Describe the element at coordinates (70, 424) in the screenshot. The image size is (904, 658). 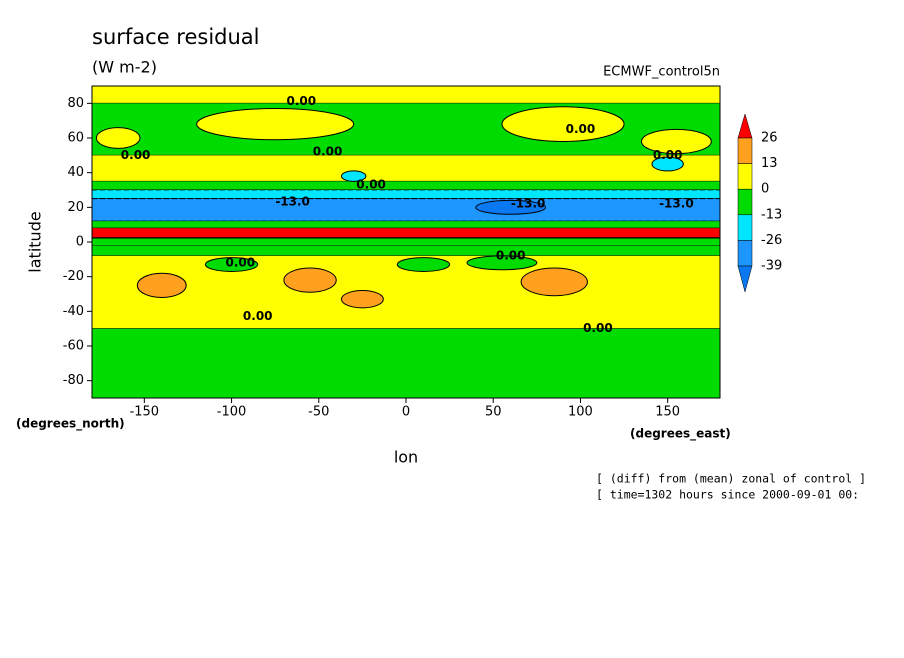
I see `y-unit-label: (degrees_north)` at that location.